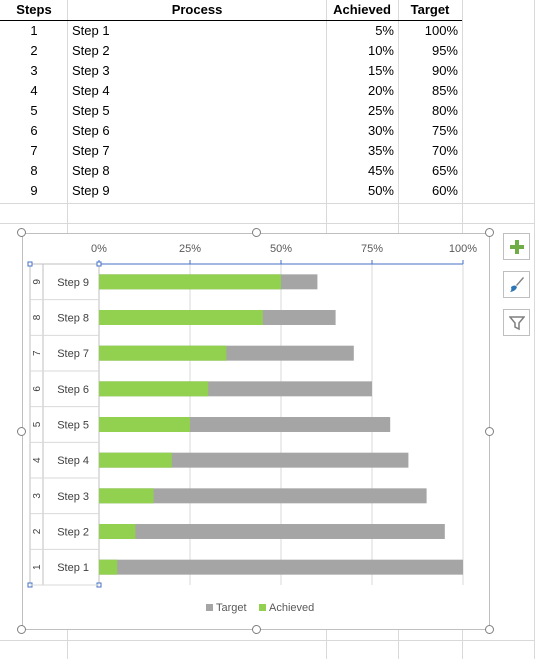  What do you see at coordinates (444, 170) in the screenshot?
I see `cell-target: 65%` at bounding box center [444, 170].